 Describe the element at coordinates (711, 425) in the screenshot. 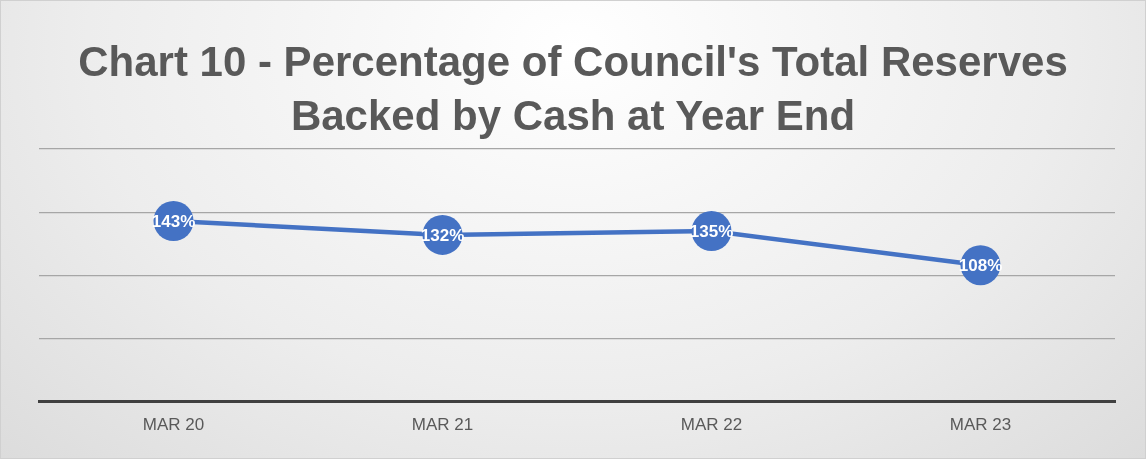

I see `x-tick-label: MAR 22` at that location.